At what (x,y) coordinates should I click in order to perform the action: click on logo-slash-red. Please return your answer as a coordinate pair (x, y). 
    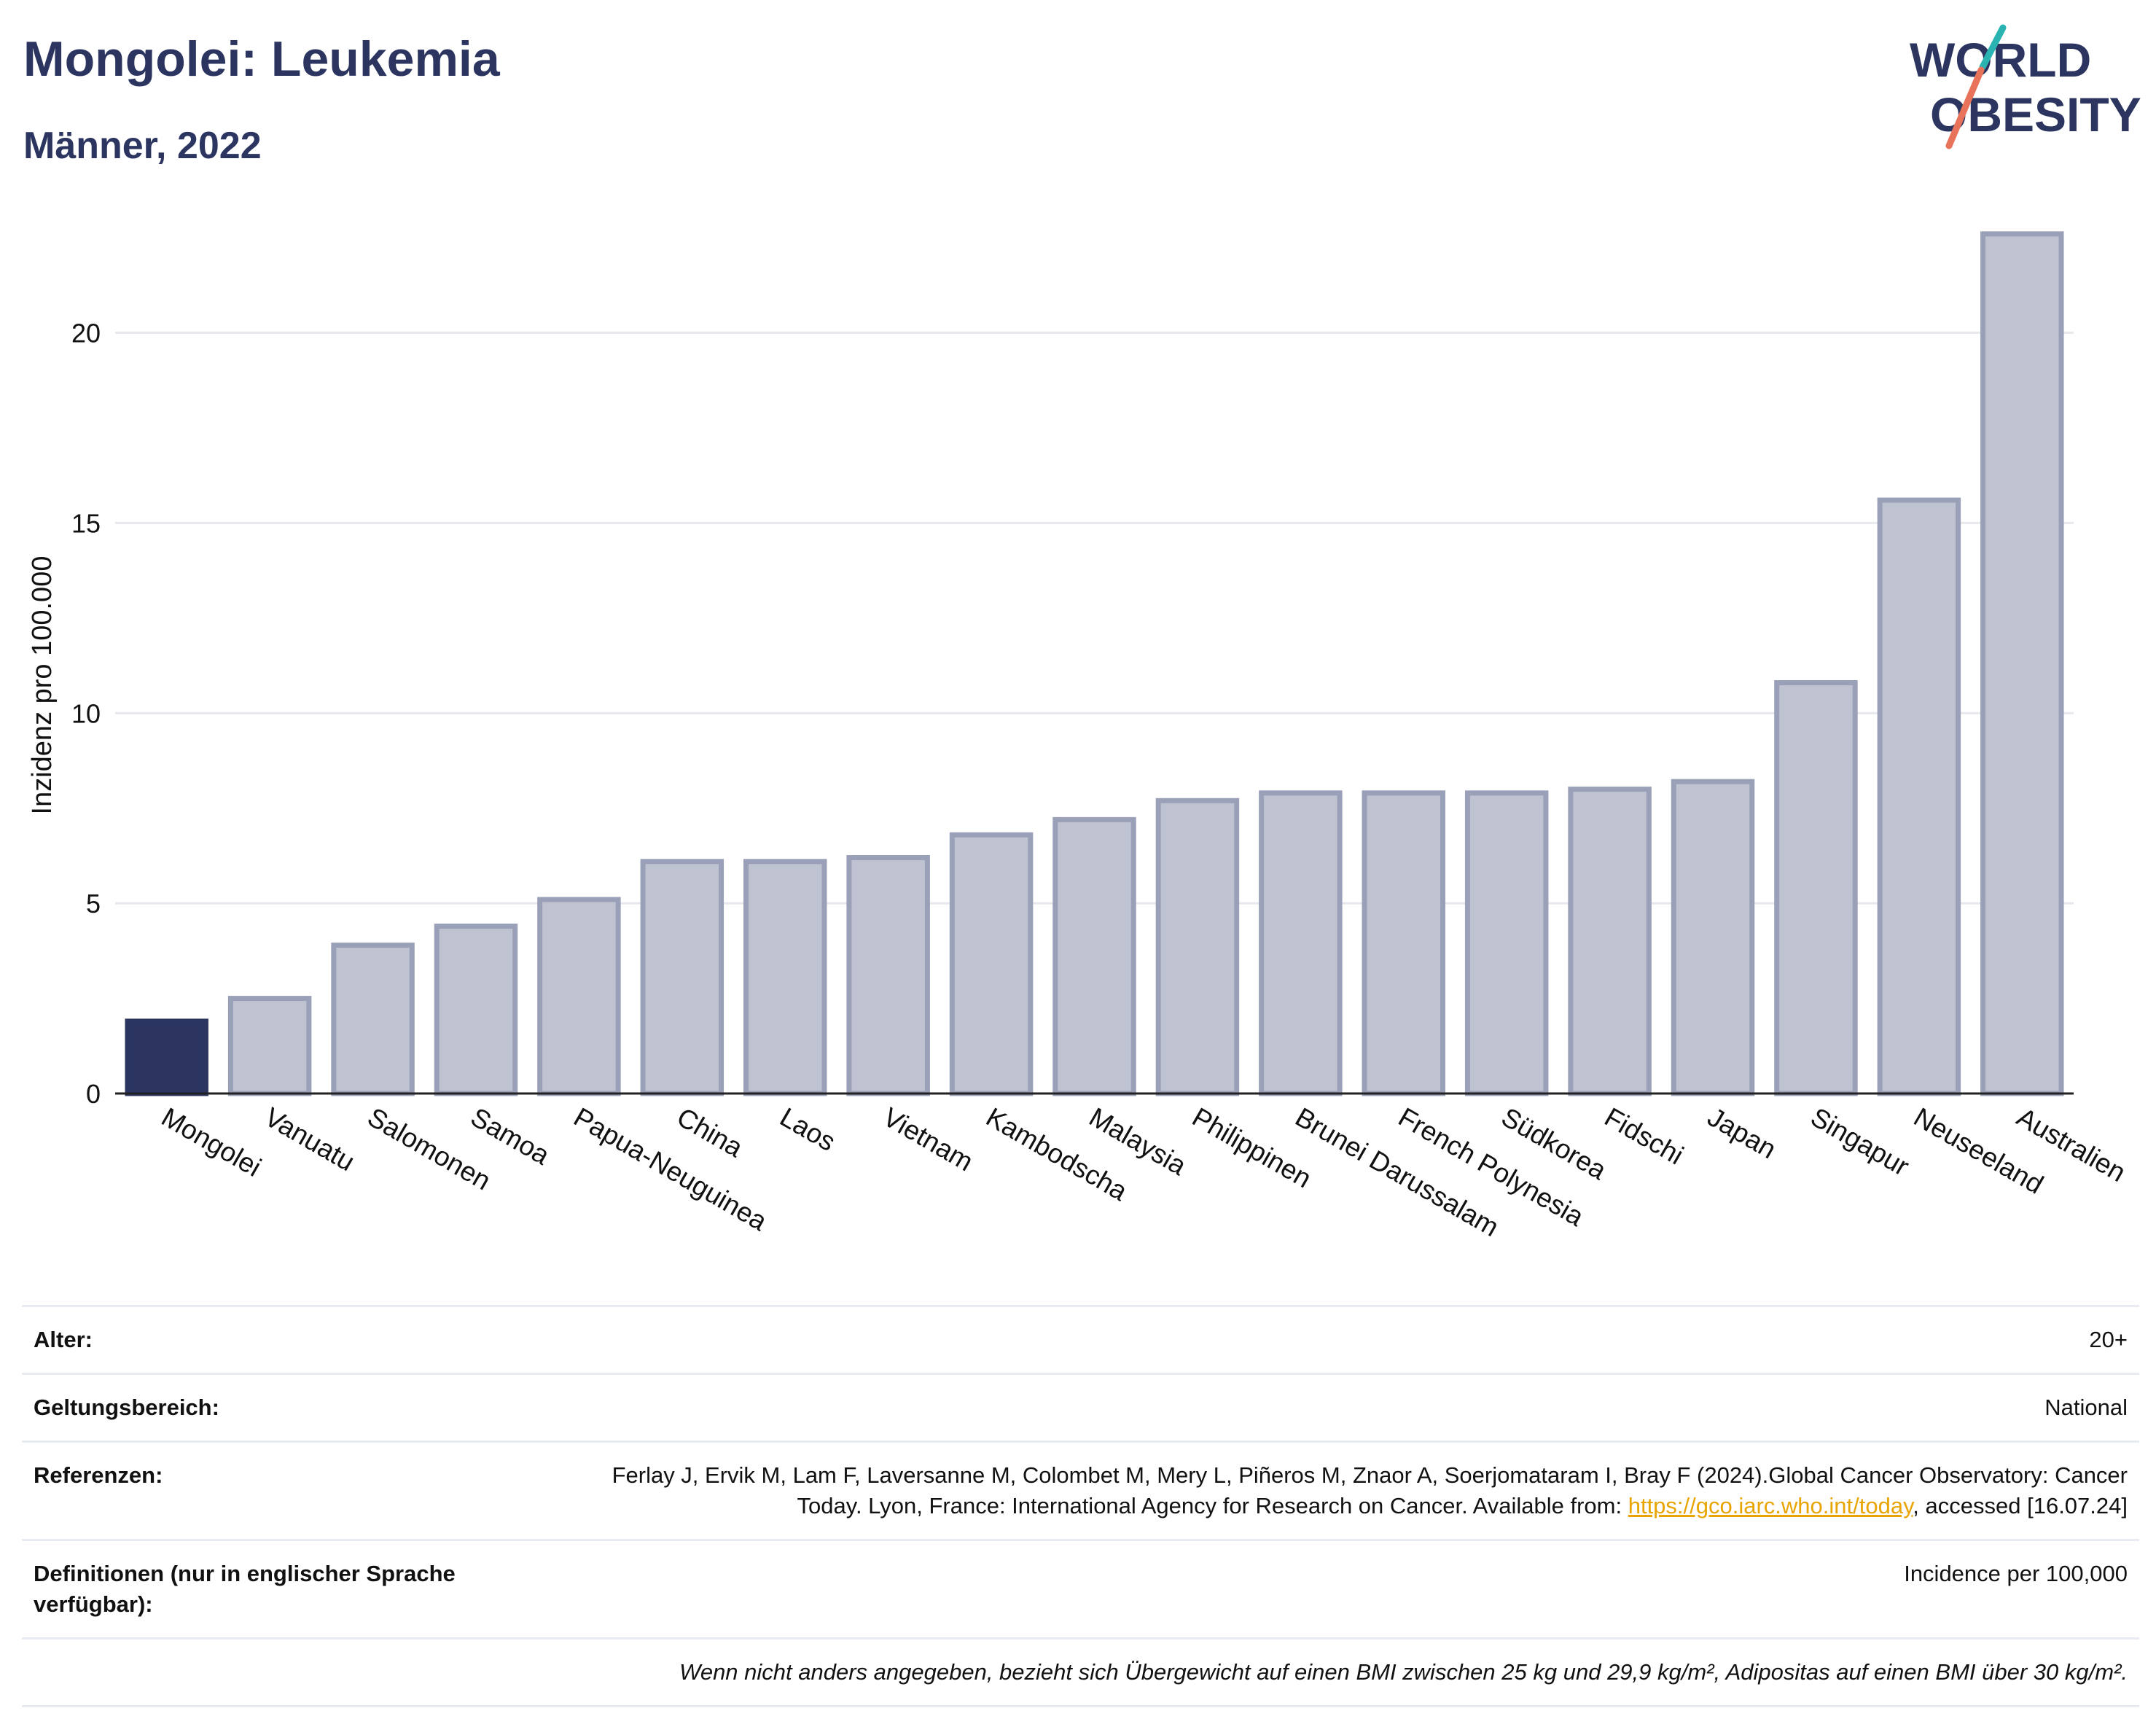
    Looking at the image, I should click on (1965, 107).